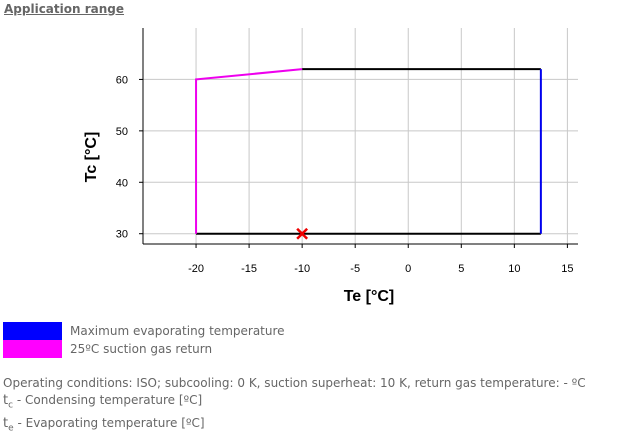 This screenshot has height=437, width=629. What do you see at coordinates (11, 405) in the screenshot?
I see `tc-subscript: c` at bounding box center [11, 405].